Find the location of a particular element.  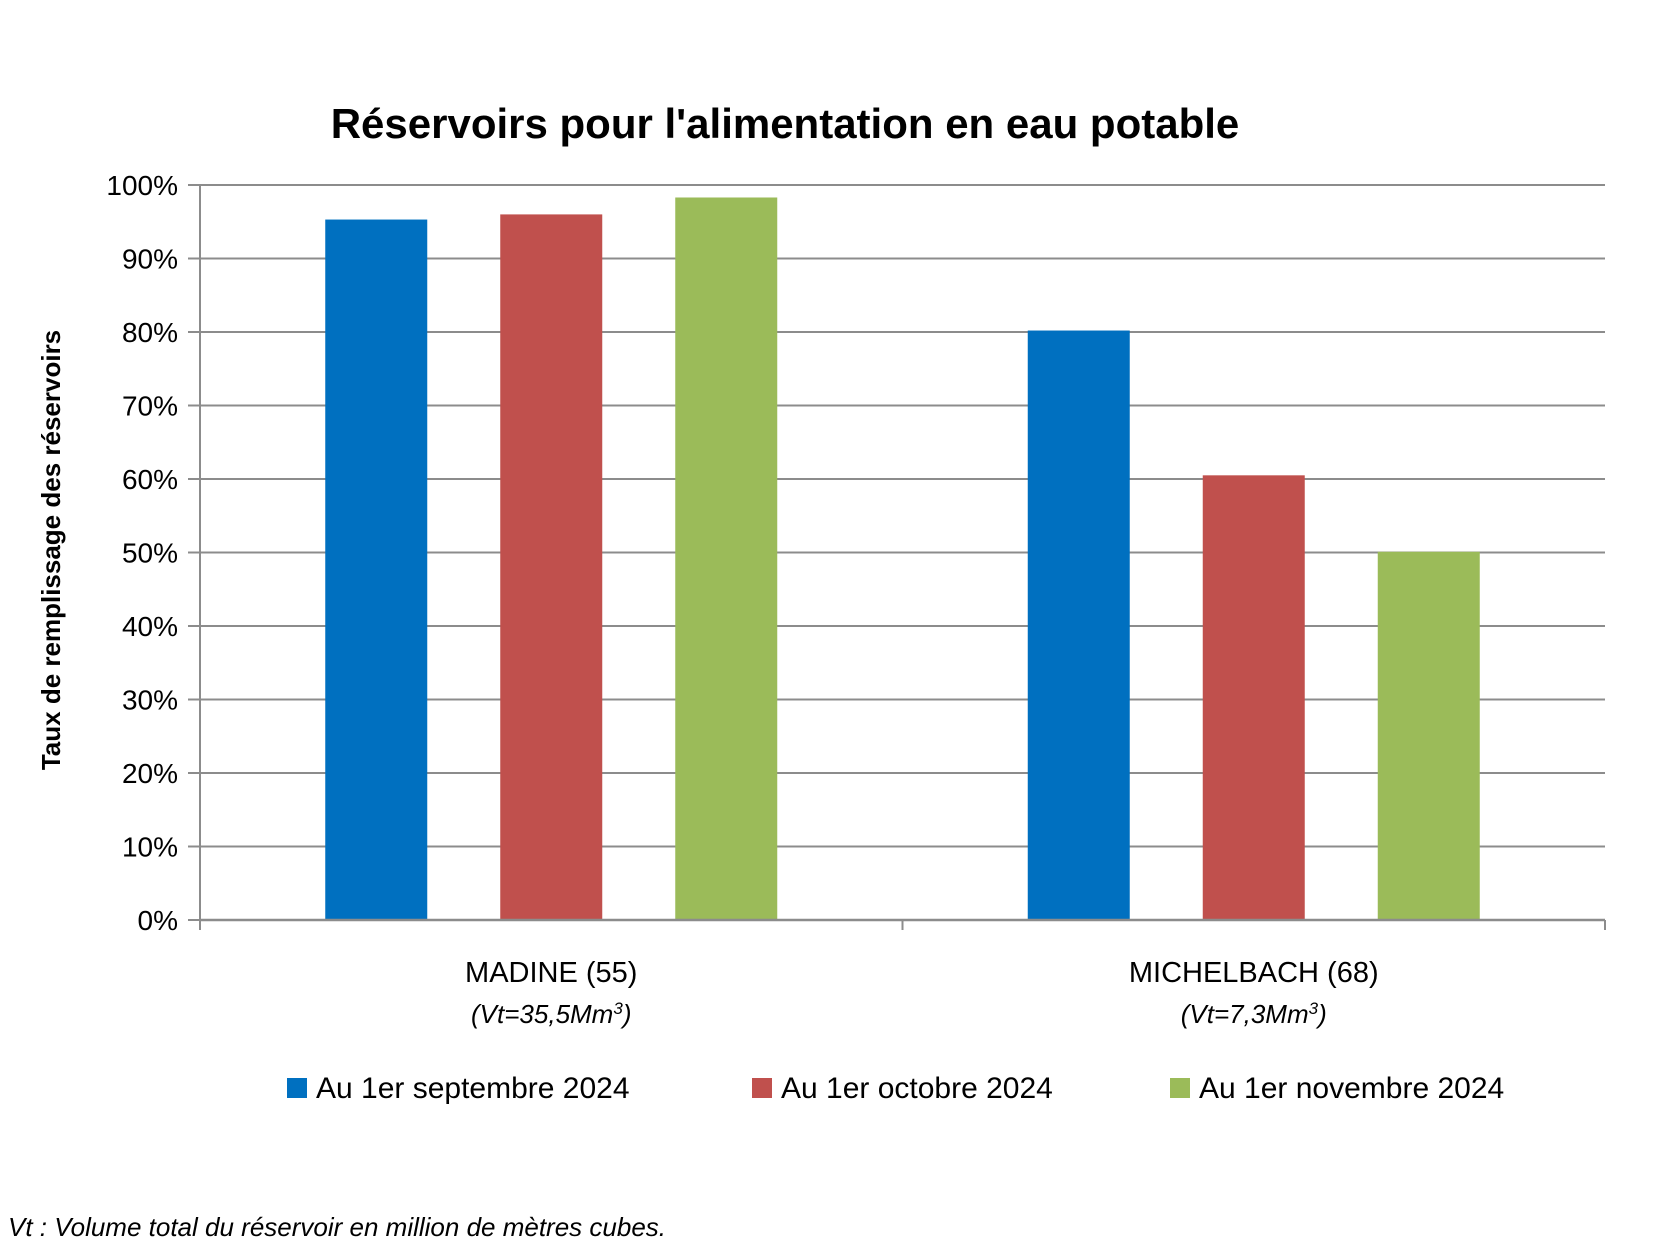

y-tick-label: 40% is located at coordinates (150, 626).